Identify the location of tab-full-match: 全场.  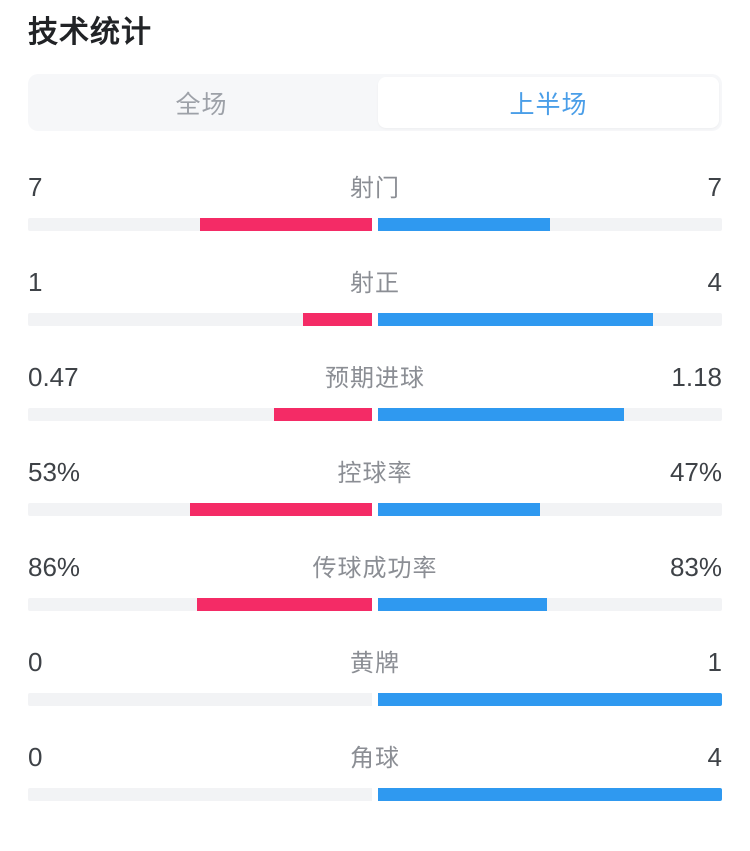
(201, 104).